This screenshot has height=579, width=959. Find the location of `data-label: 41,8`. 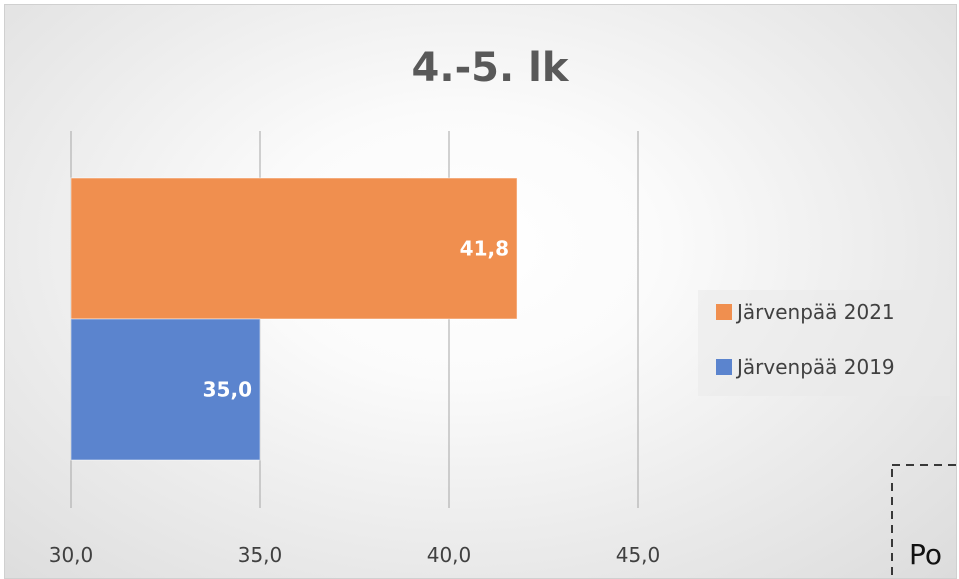

data-label: 41,8 is located at coordinates (484, 249).